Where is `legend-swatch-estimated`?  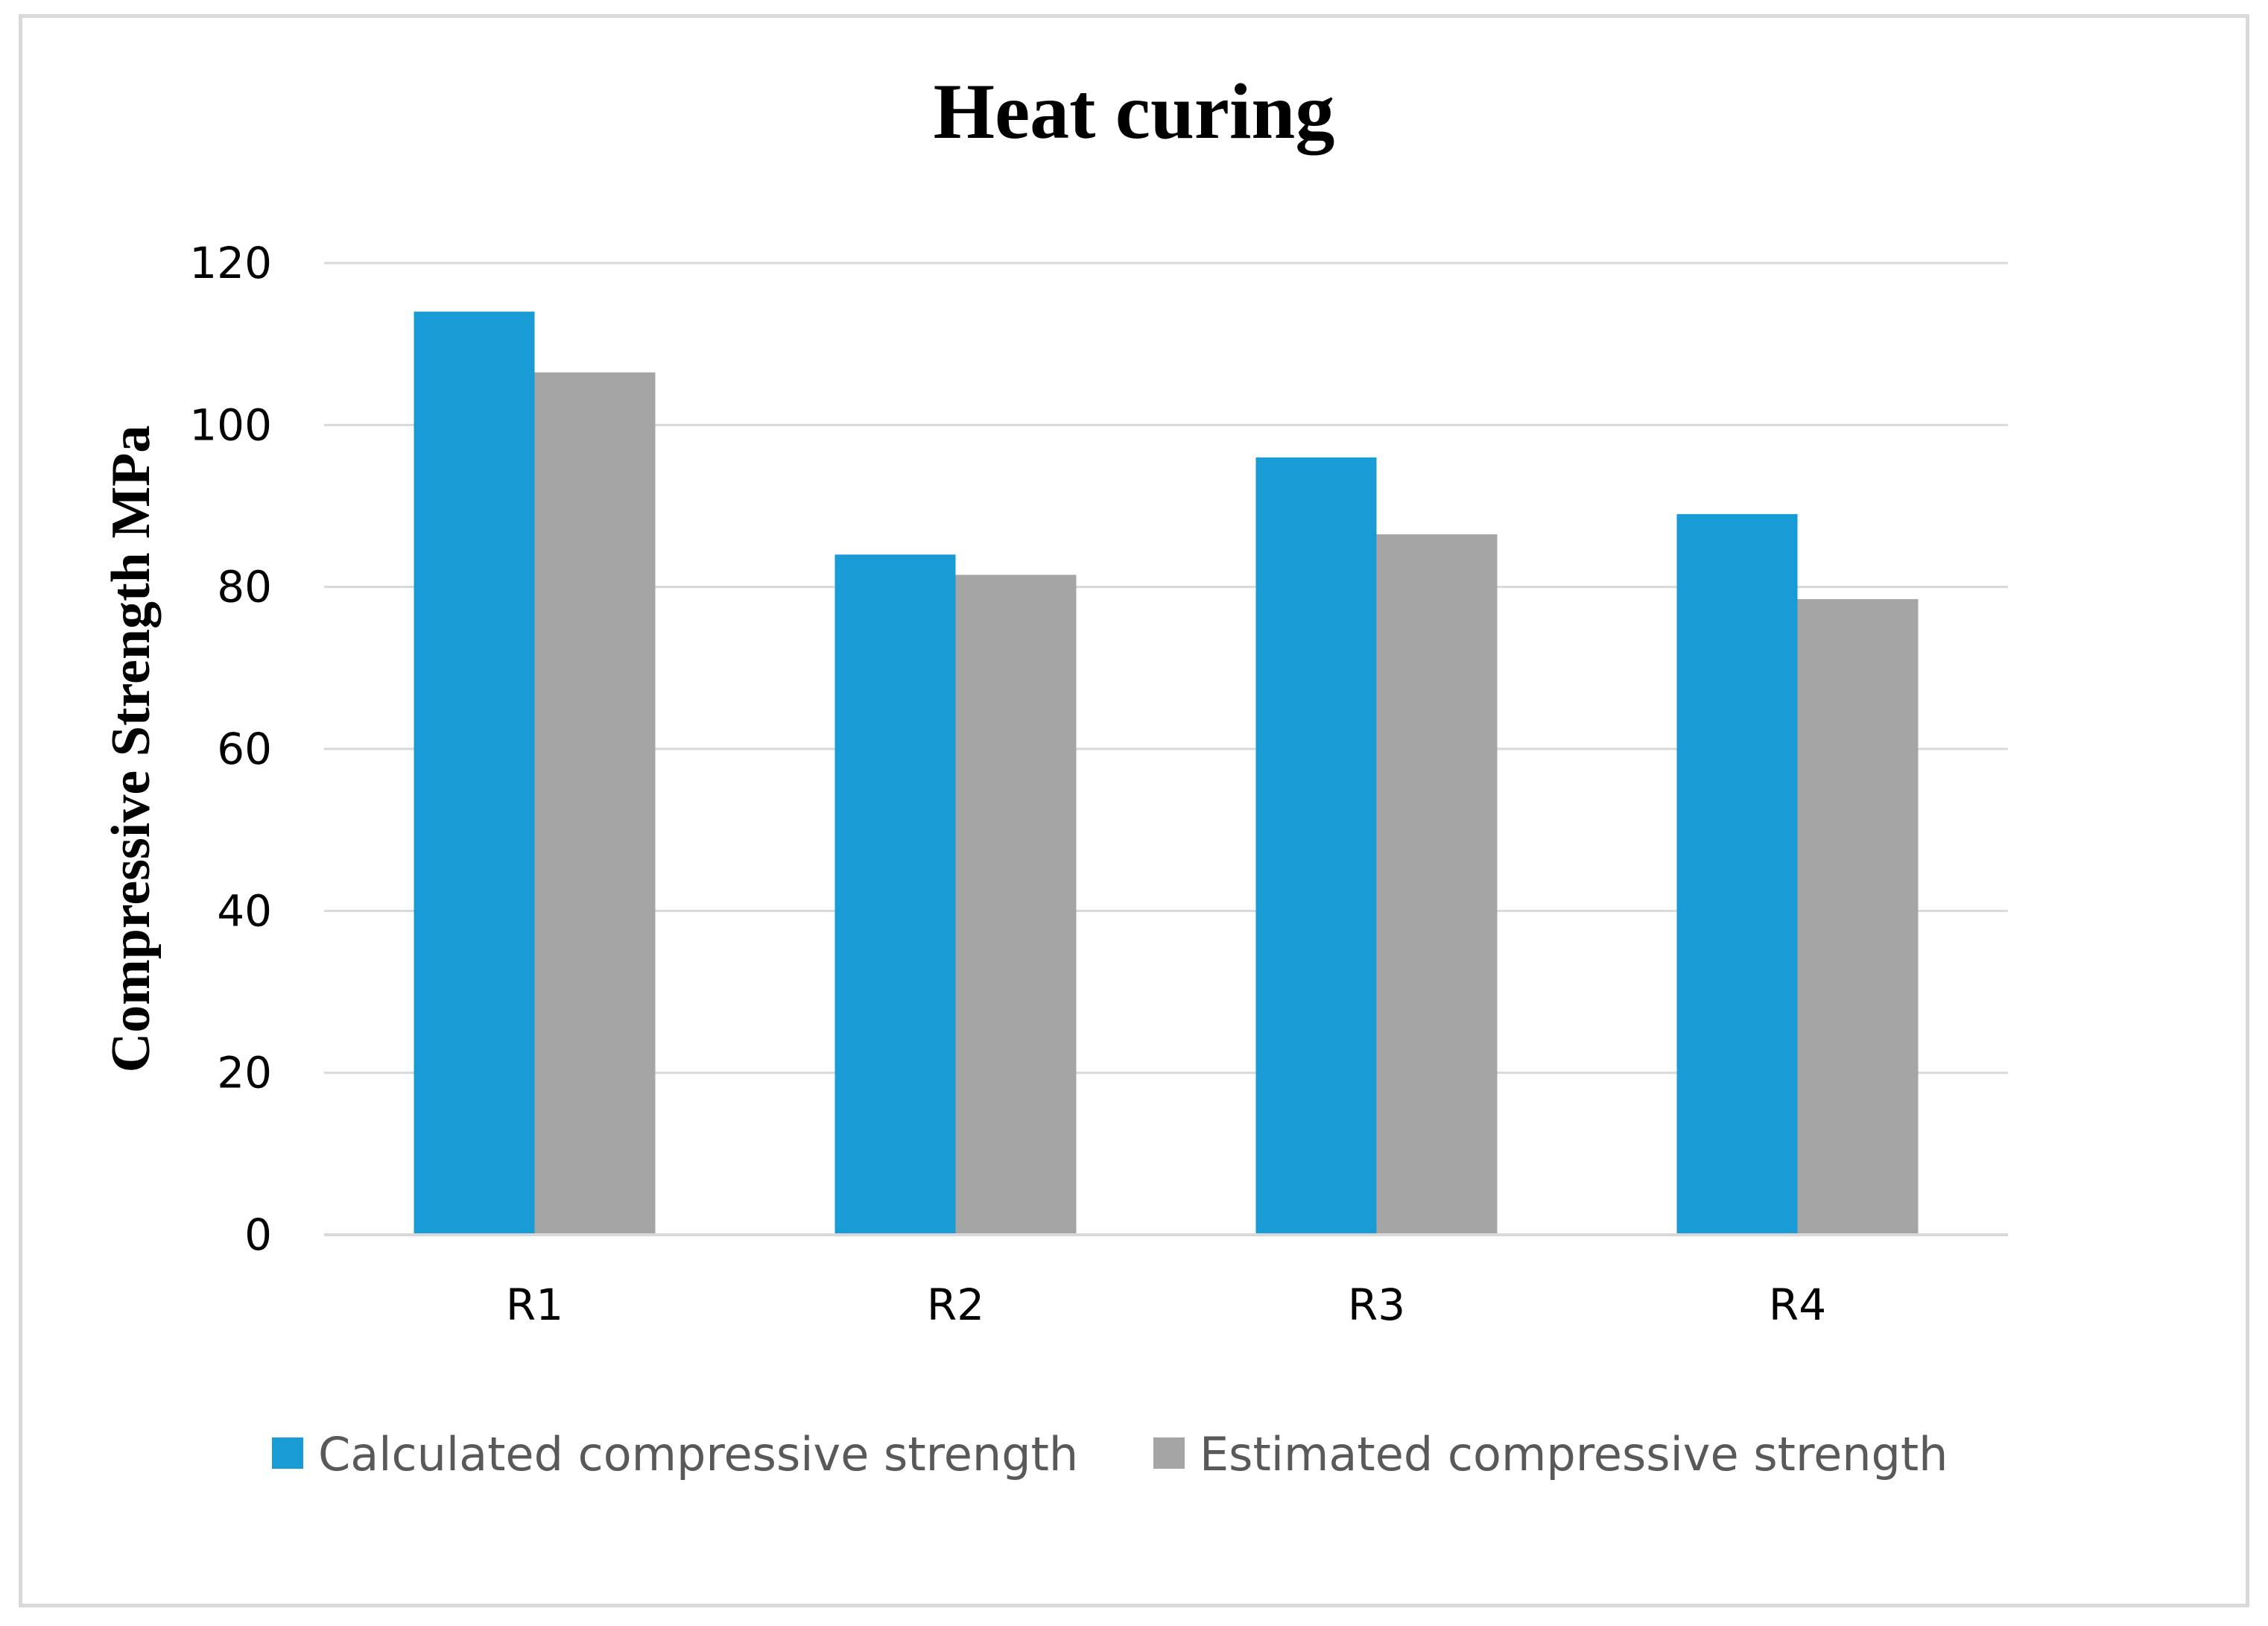
legend-swatch-estimated is located at coordinates (1169, 1453).